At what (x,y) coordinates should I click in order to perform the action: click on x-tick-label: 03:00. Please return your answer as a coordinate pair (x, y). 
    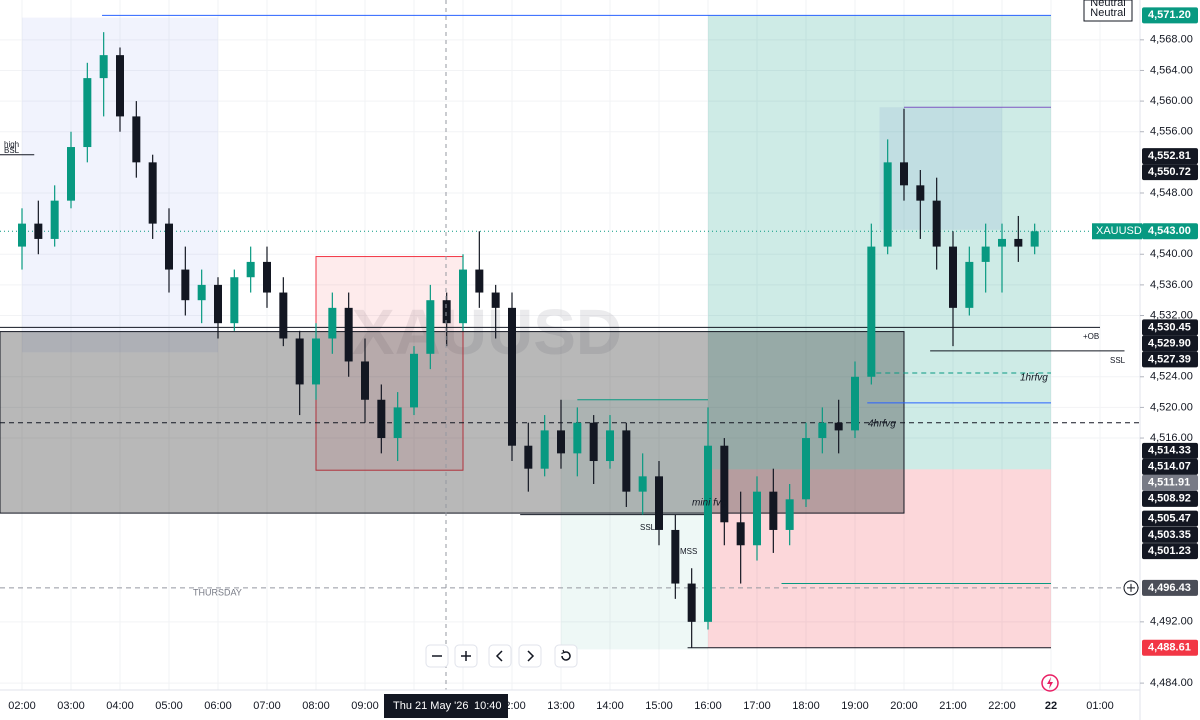
    Looking at the image, I should click on (71, 706).